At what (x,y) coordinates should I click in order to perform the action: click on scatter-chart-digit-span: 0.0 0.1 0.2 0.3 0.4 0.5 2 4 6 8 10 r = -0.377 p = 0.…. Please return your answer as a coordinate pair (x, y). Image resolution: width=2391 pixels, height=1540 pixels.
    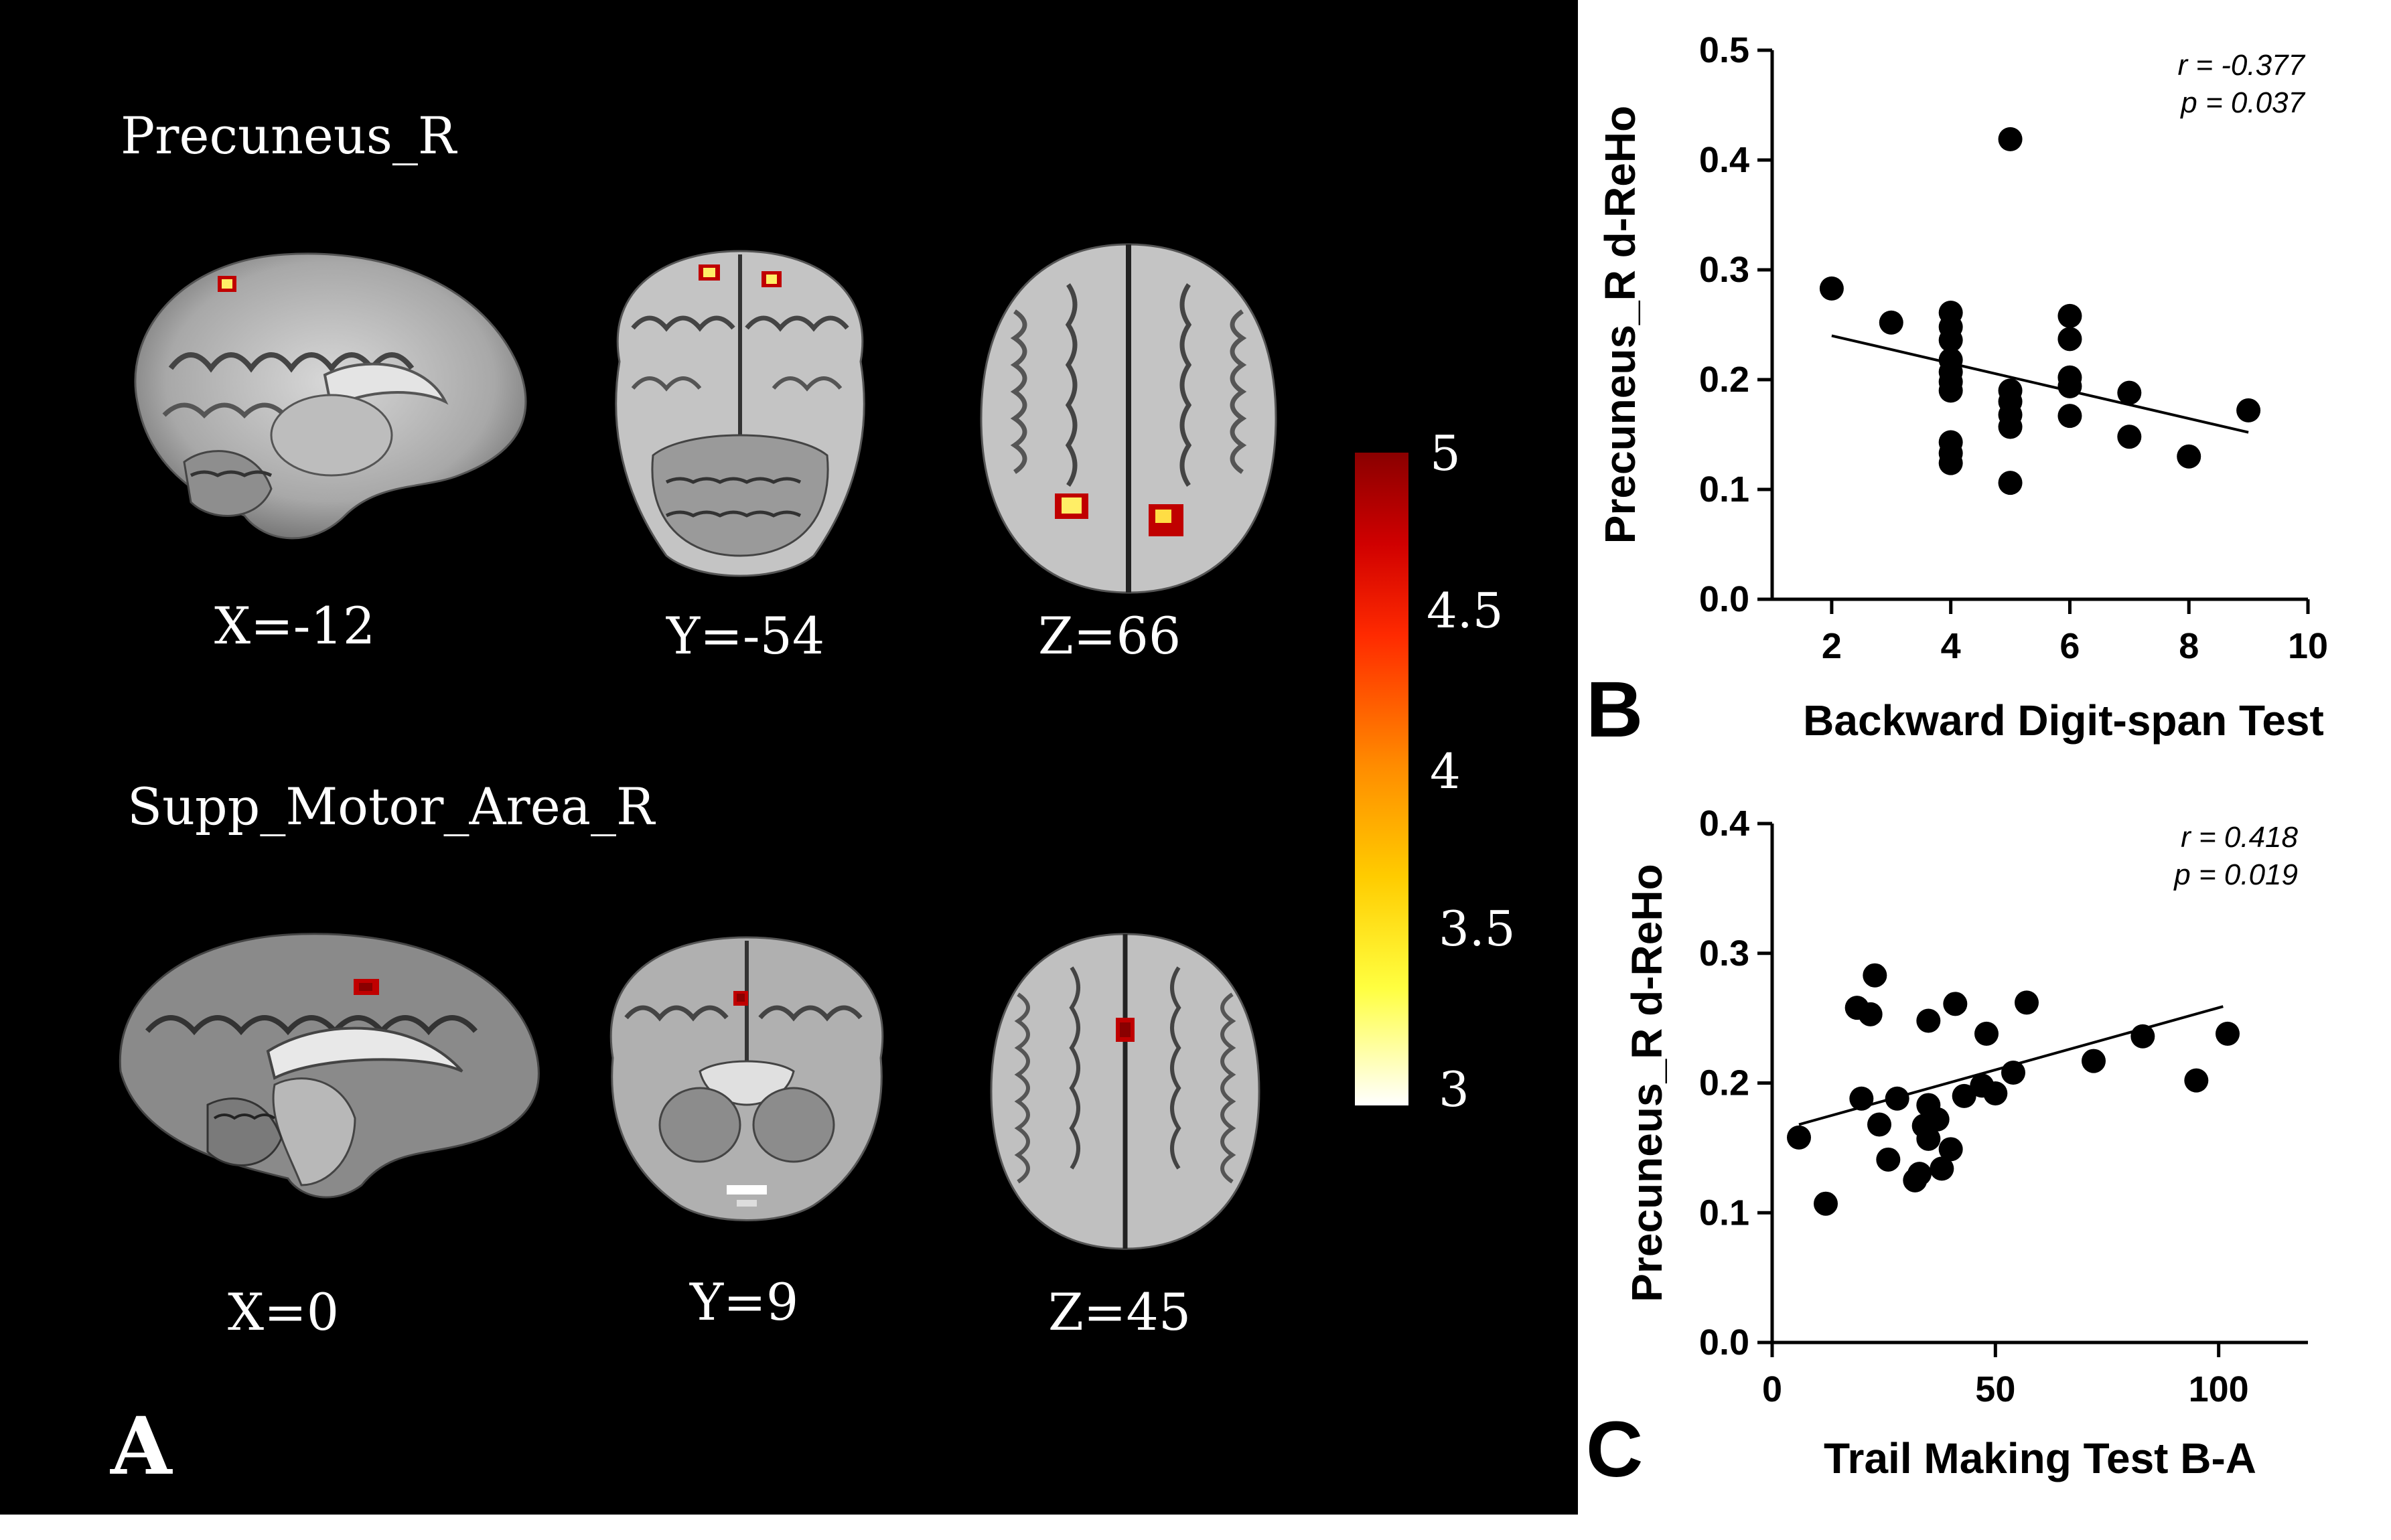
    Looking at the image, I should click on (1957, 392).